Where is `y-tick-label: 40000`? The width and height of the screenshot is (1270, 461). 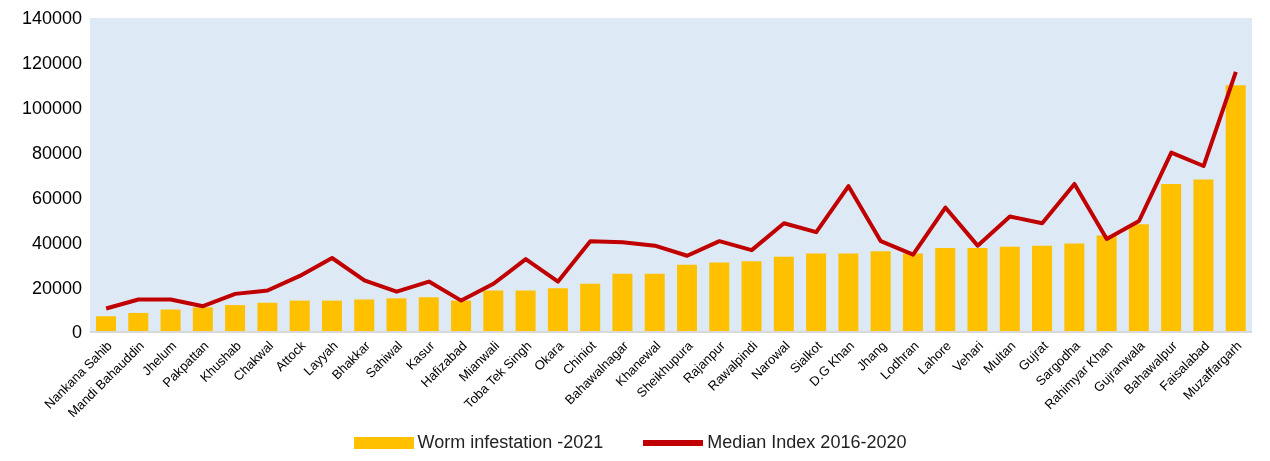
y-tick-label: 40000 is located at coordinates (56, 242).